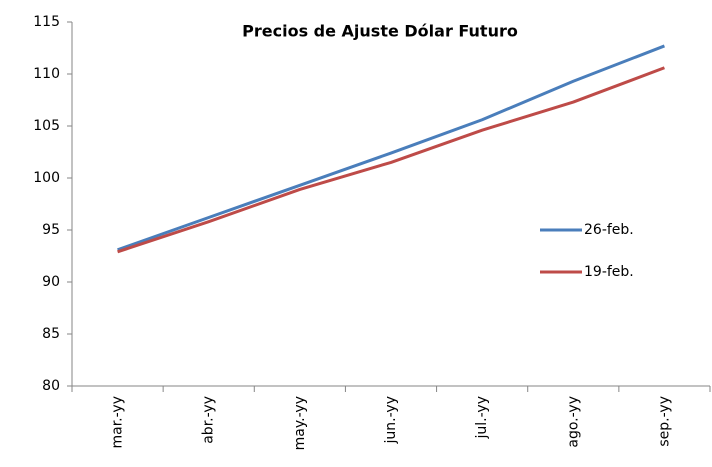 The height and width of the screenshot is (467, 712). Describe the element at coordinates (46, 126) in the screenshot. I see `y-tick-label: 105` at that location.